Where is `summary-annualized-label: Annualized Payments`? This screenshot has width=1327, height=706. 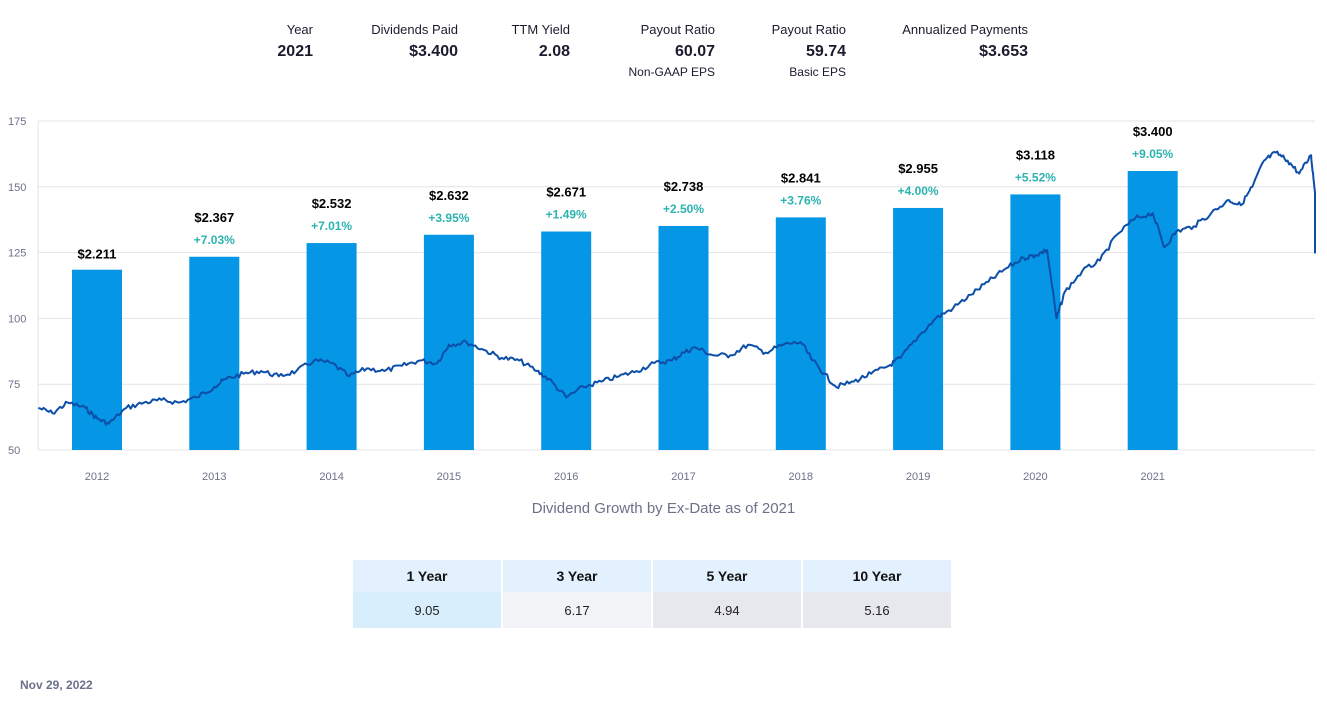 summary-annualized-label: Annualized Payments is located at coordinates (965, 29).